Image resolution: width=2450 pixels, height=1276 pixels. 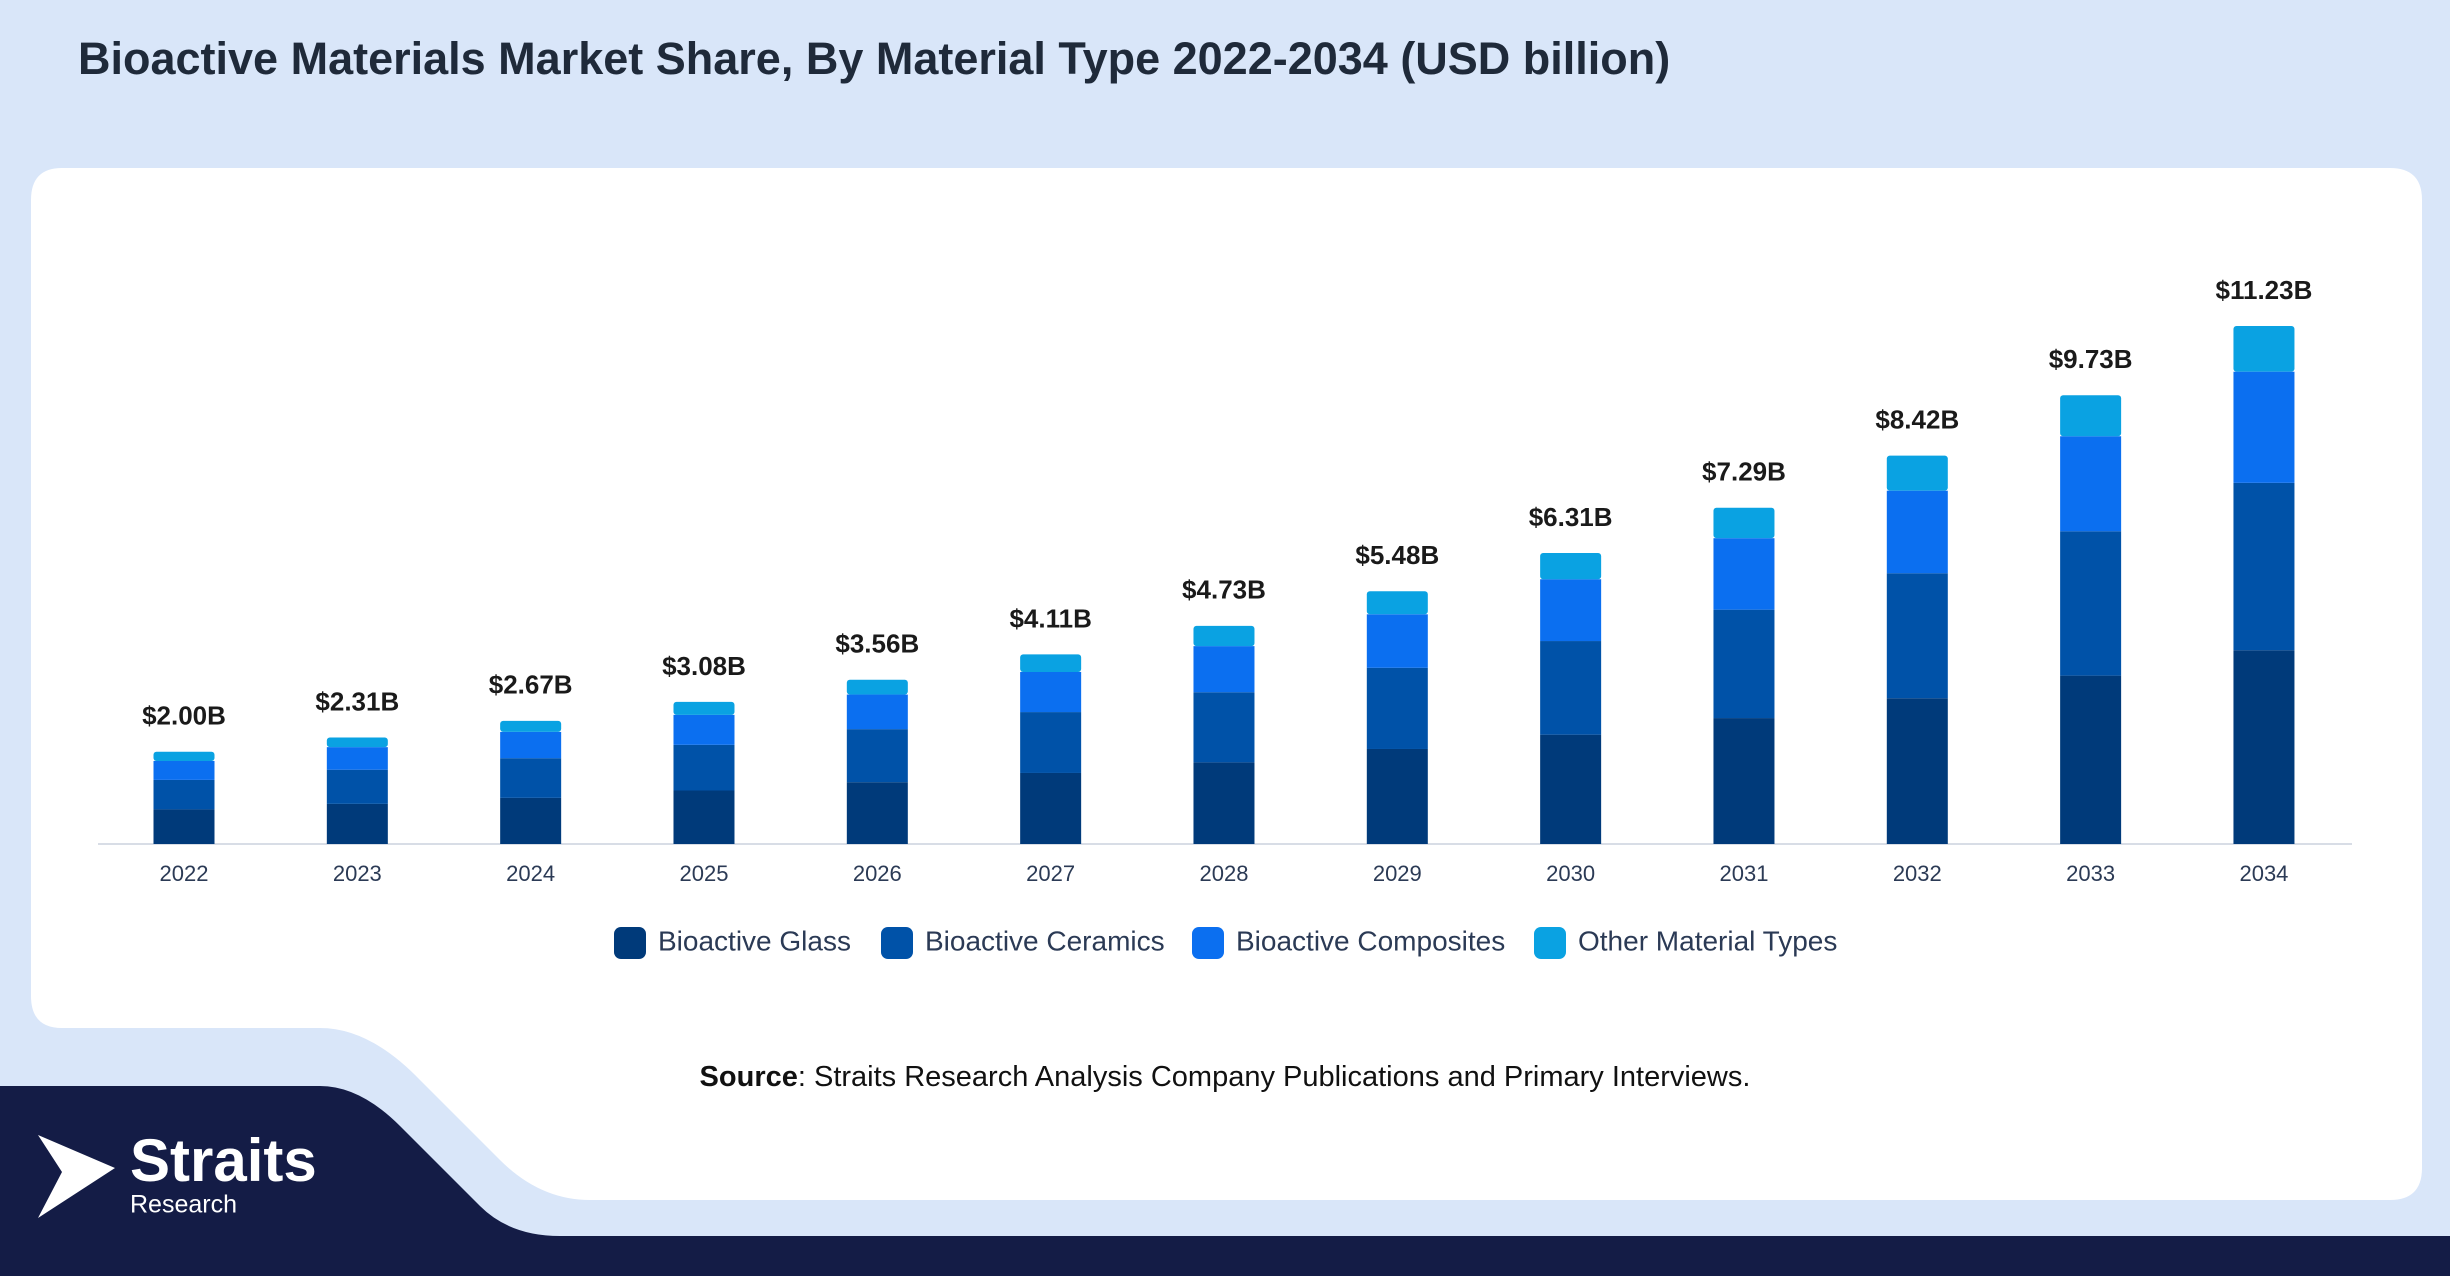 What do you see at coordinates (2091, 359) in the screenshot?
I see `total-label: $9.73B` at bounding box center [2091, 359].